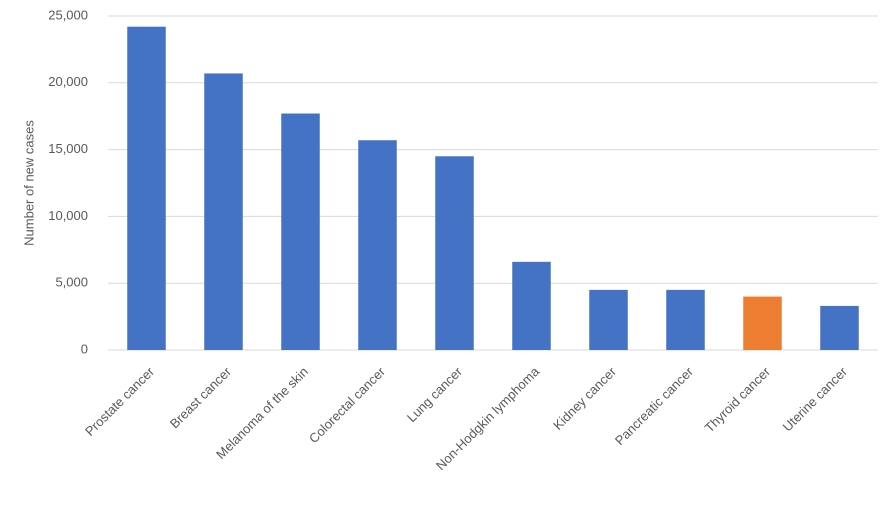  I want to click on y-axis-label: Number of new cases, so click(28, 183).